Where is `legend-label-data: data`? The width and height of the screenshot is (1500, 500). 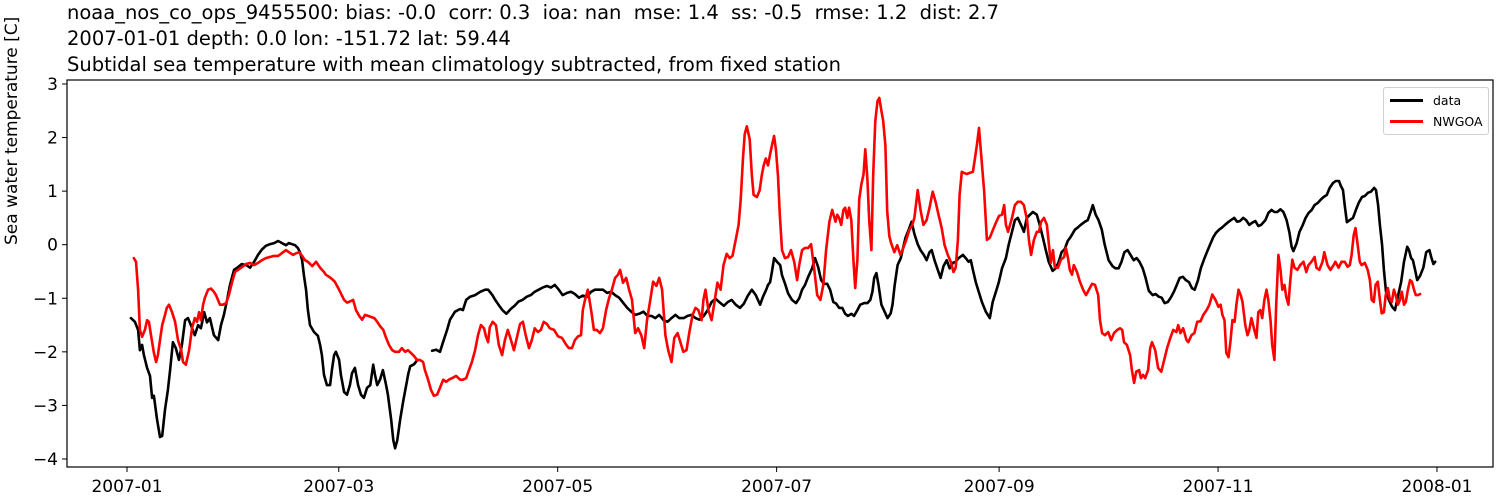 legend-label-data: data is located at coordinates (1447, 100).